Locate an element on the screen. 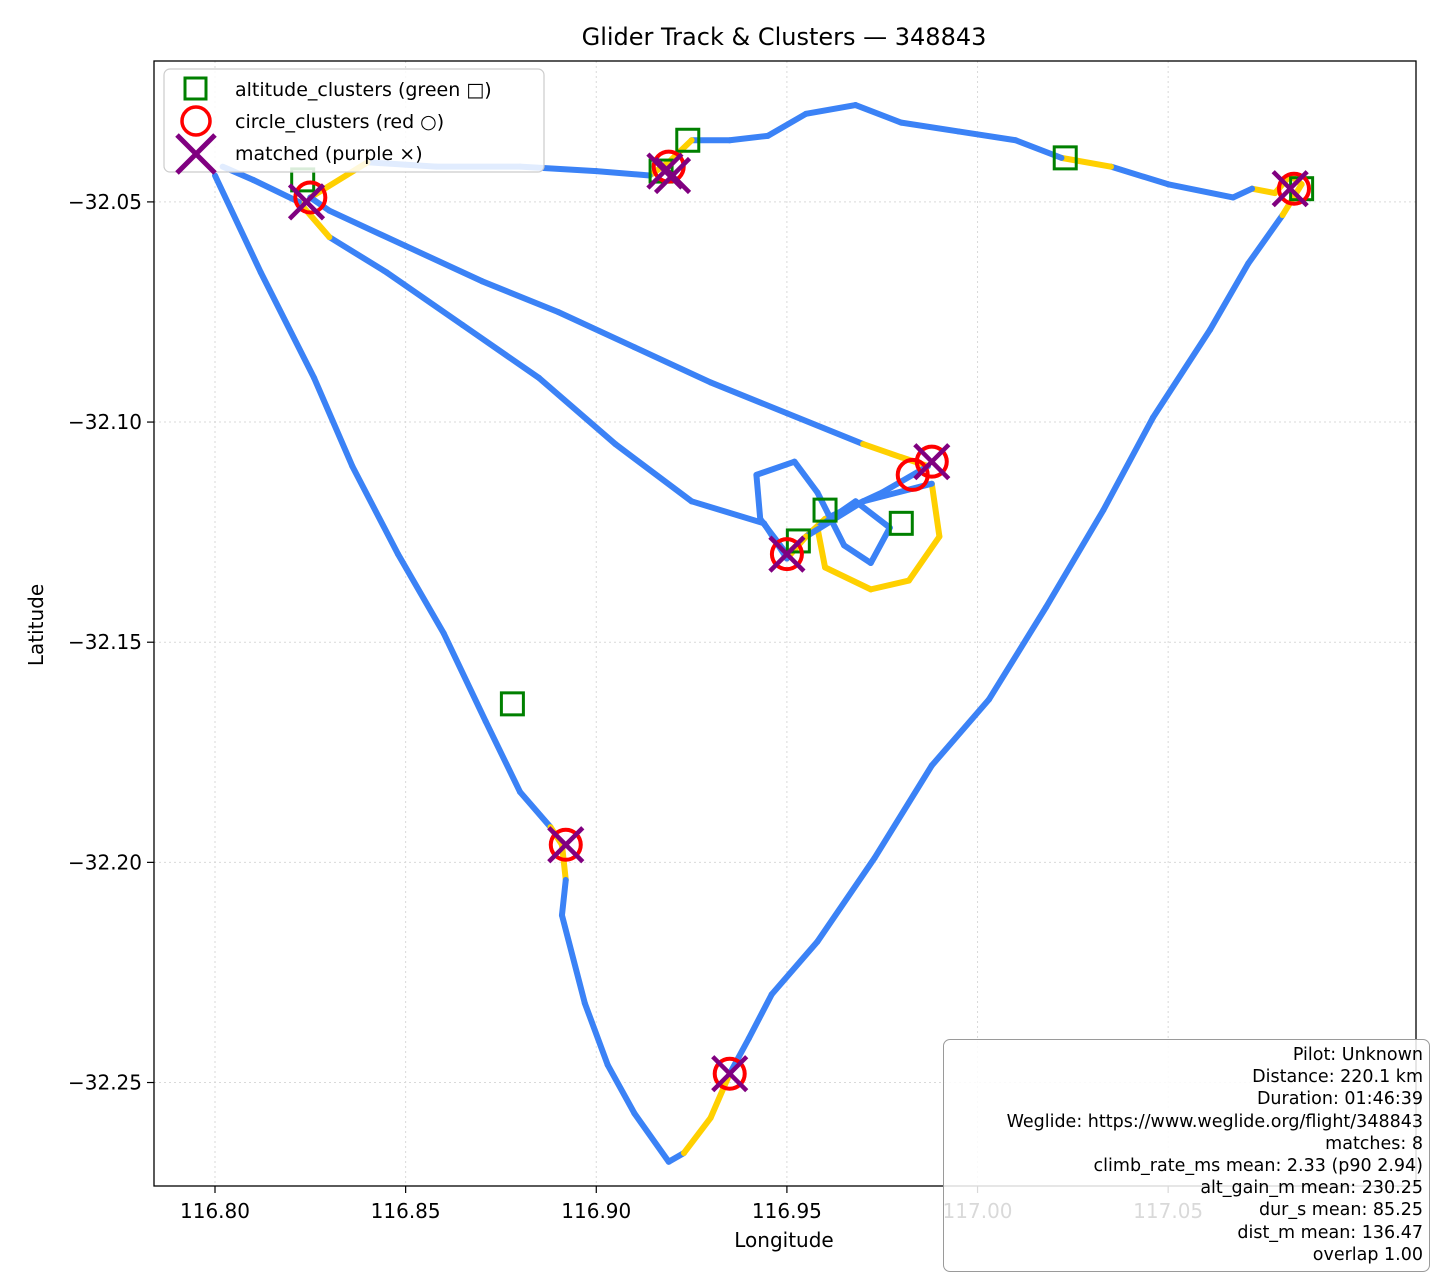 This screenshot has width=1440, height=1280. legend-square-marker is located at coordinates (195, 88).